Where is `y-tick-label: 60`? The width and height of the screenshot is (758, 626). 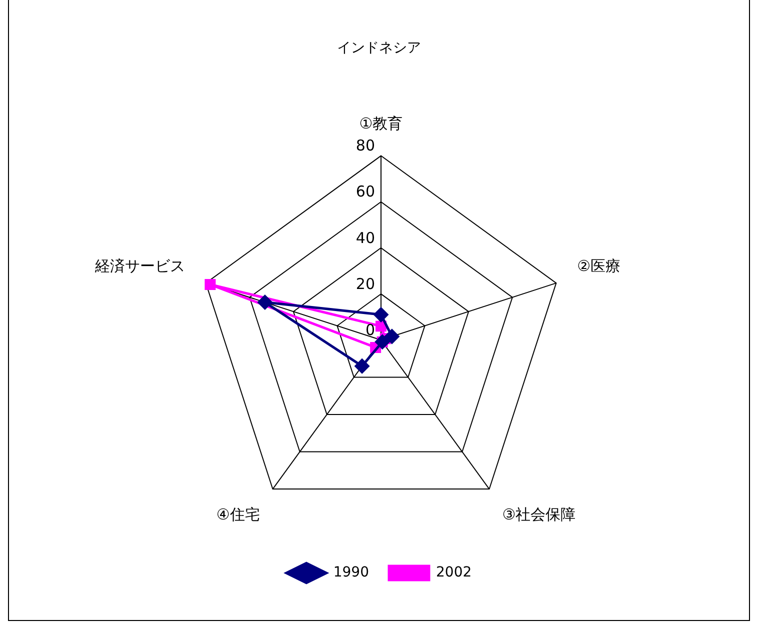 y-tick-label: 60 is located at coordinates (365, 191).